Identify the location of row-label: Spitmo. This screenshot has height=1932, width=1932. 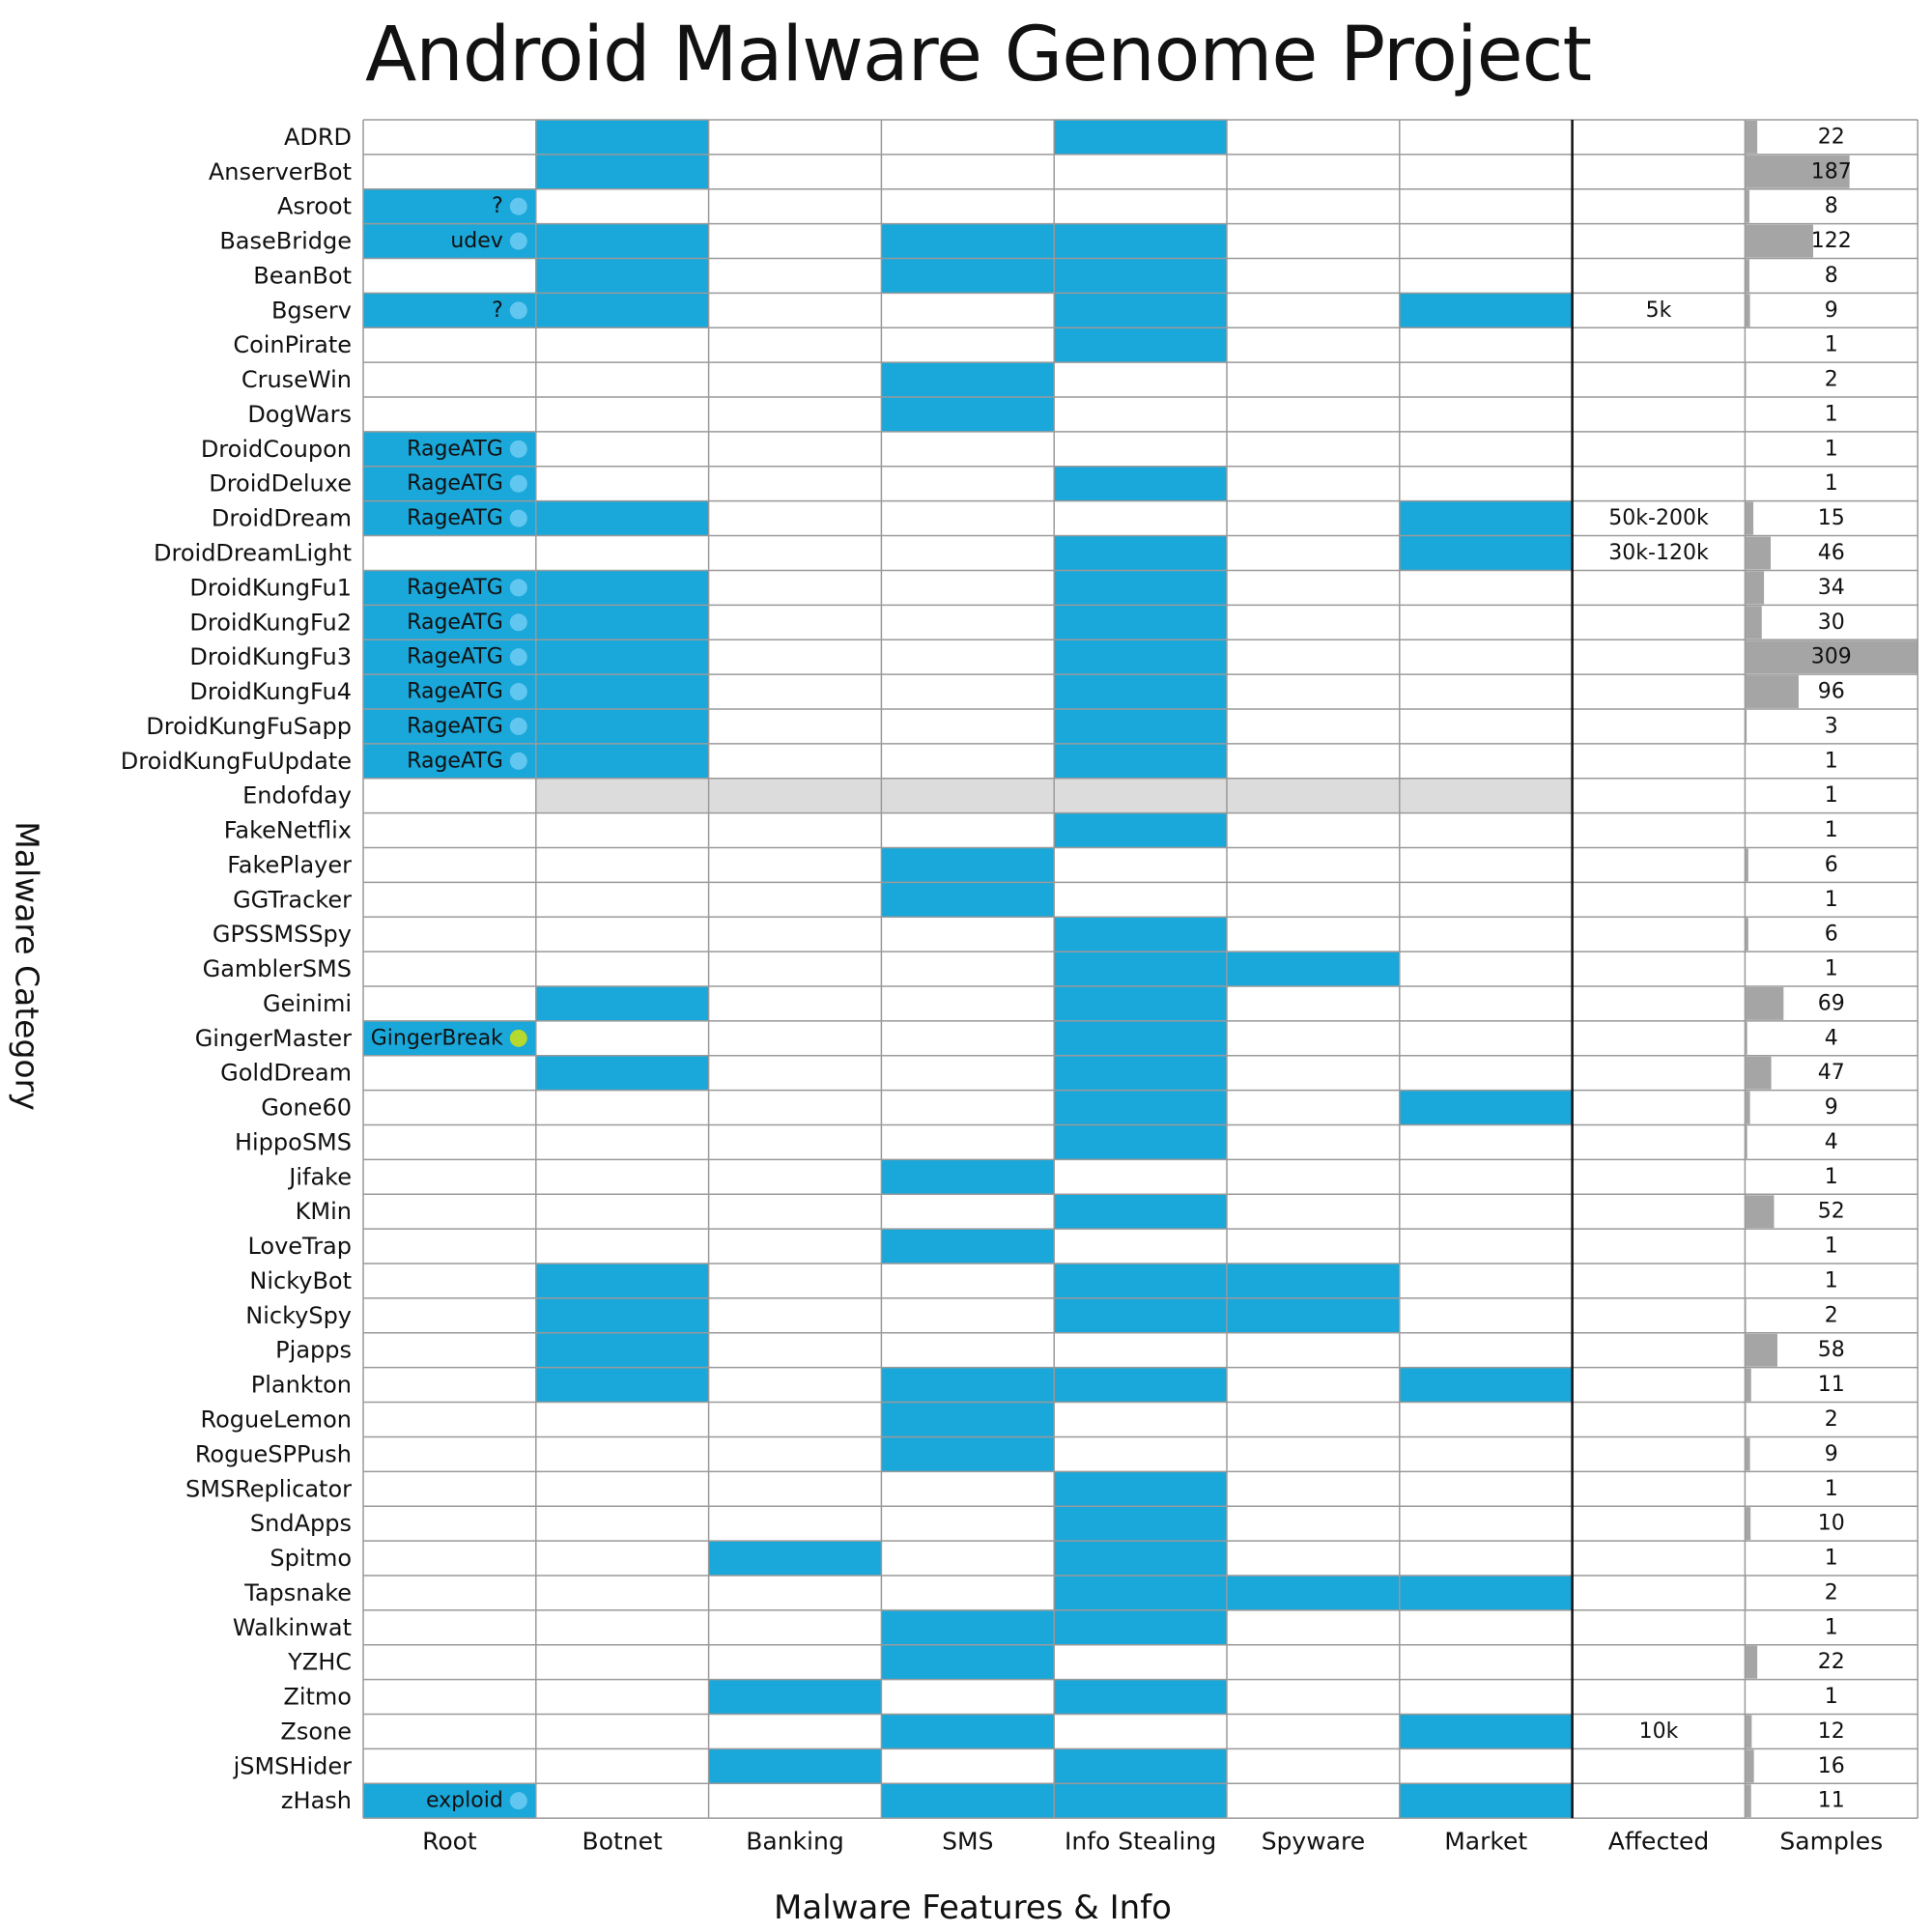
(311, 1558).